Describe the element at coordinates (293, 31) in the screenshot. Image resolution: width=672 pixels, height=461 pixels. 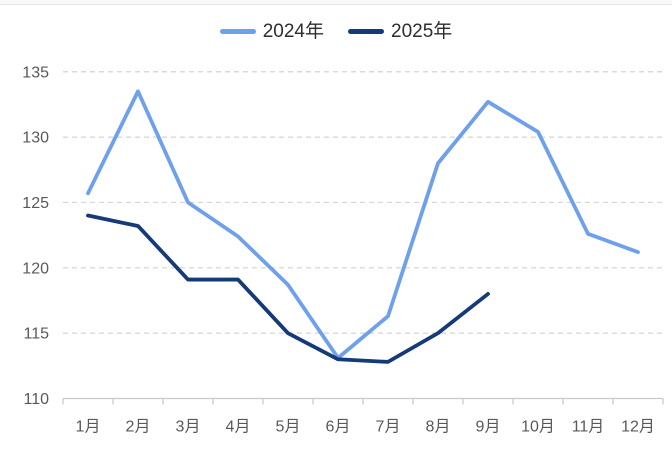
I see `legend-label-2024: 2024年` at that location.